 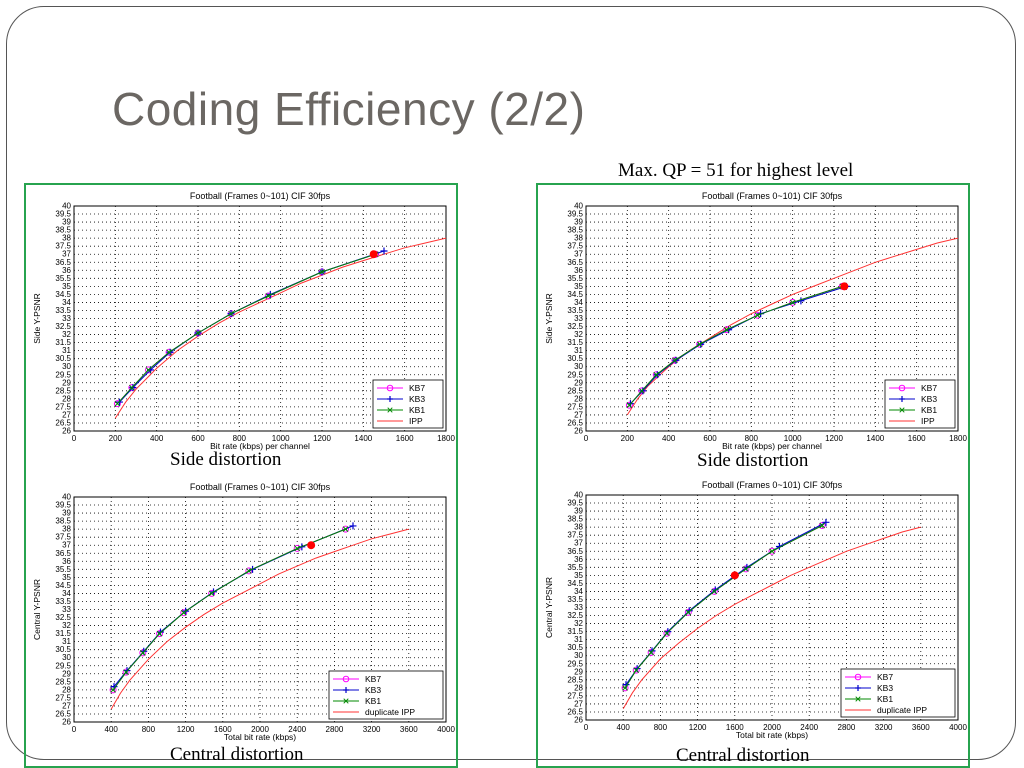 I want to click on legend-entry-duplicate-ipp-label: duplicate IPP, so click(x=390, y=712).